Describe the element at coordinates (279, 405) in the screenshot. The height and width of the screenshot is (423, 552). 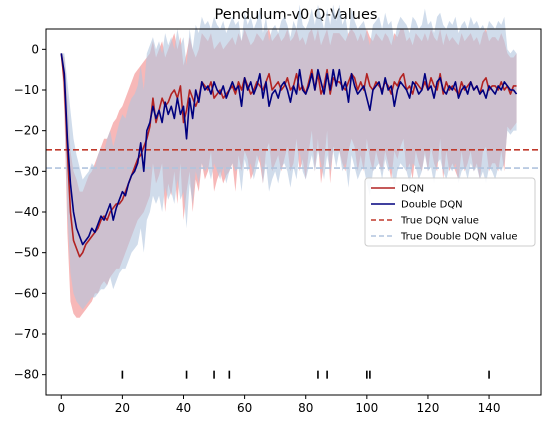
I see `x-axis: 0 20 40 60 80 100 120 140` at that location.